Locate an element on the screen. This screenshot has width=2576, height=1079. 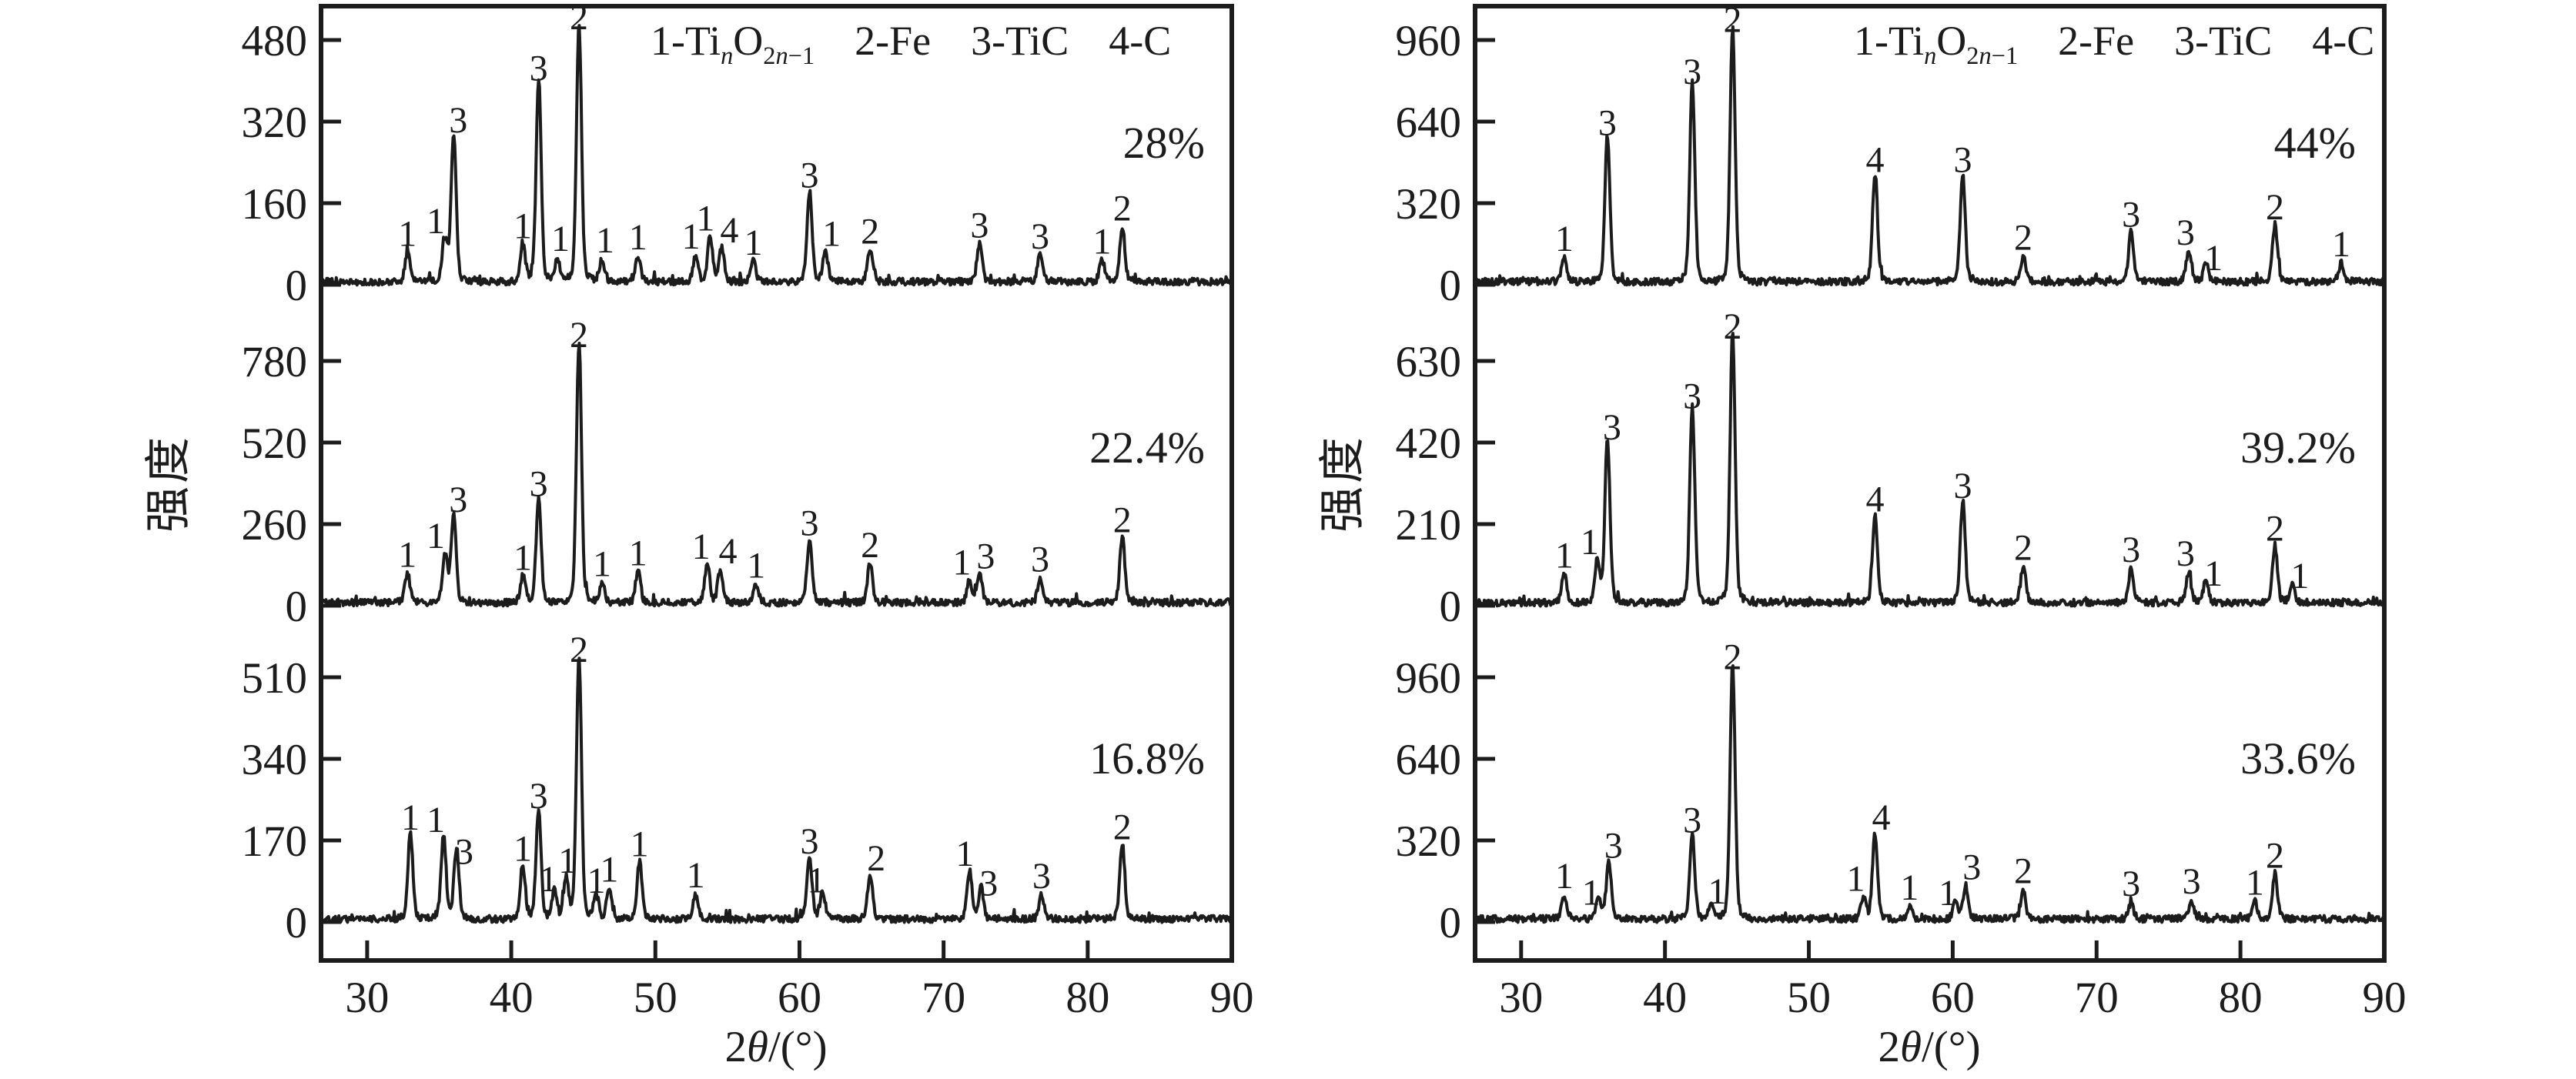
legend-item-1: 1-TinO2n−1 is located at coordinates (1937, 44).